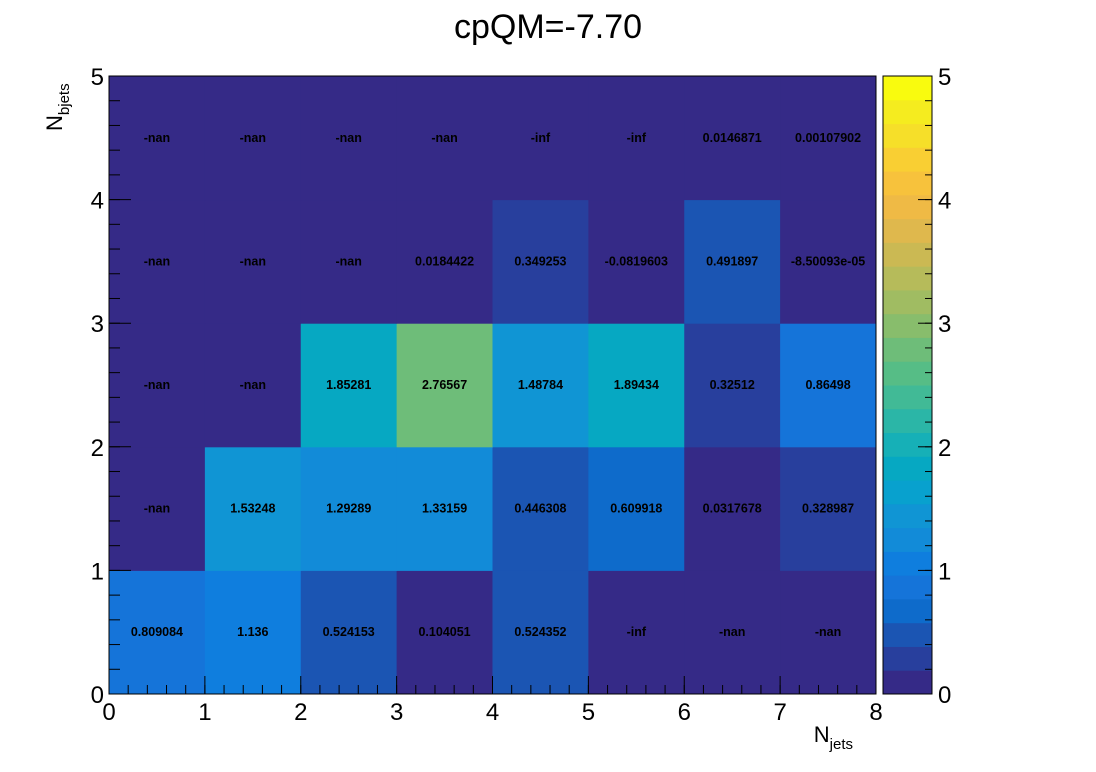 This screenshot has height=772, width=1096. Describe the element at coordinates (108, 712) in the screenshot. I see `x-tick-label: 0` at that location.